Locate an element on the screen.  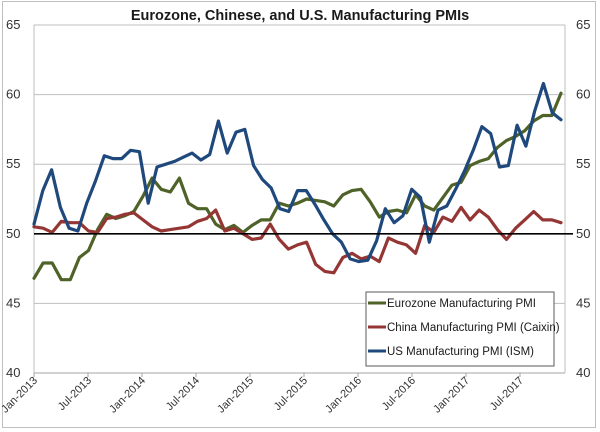
y-tick-label: 45 is located at coordinates (13, 302).